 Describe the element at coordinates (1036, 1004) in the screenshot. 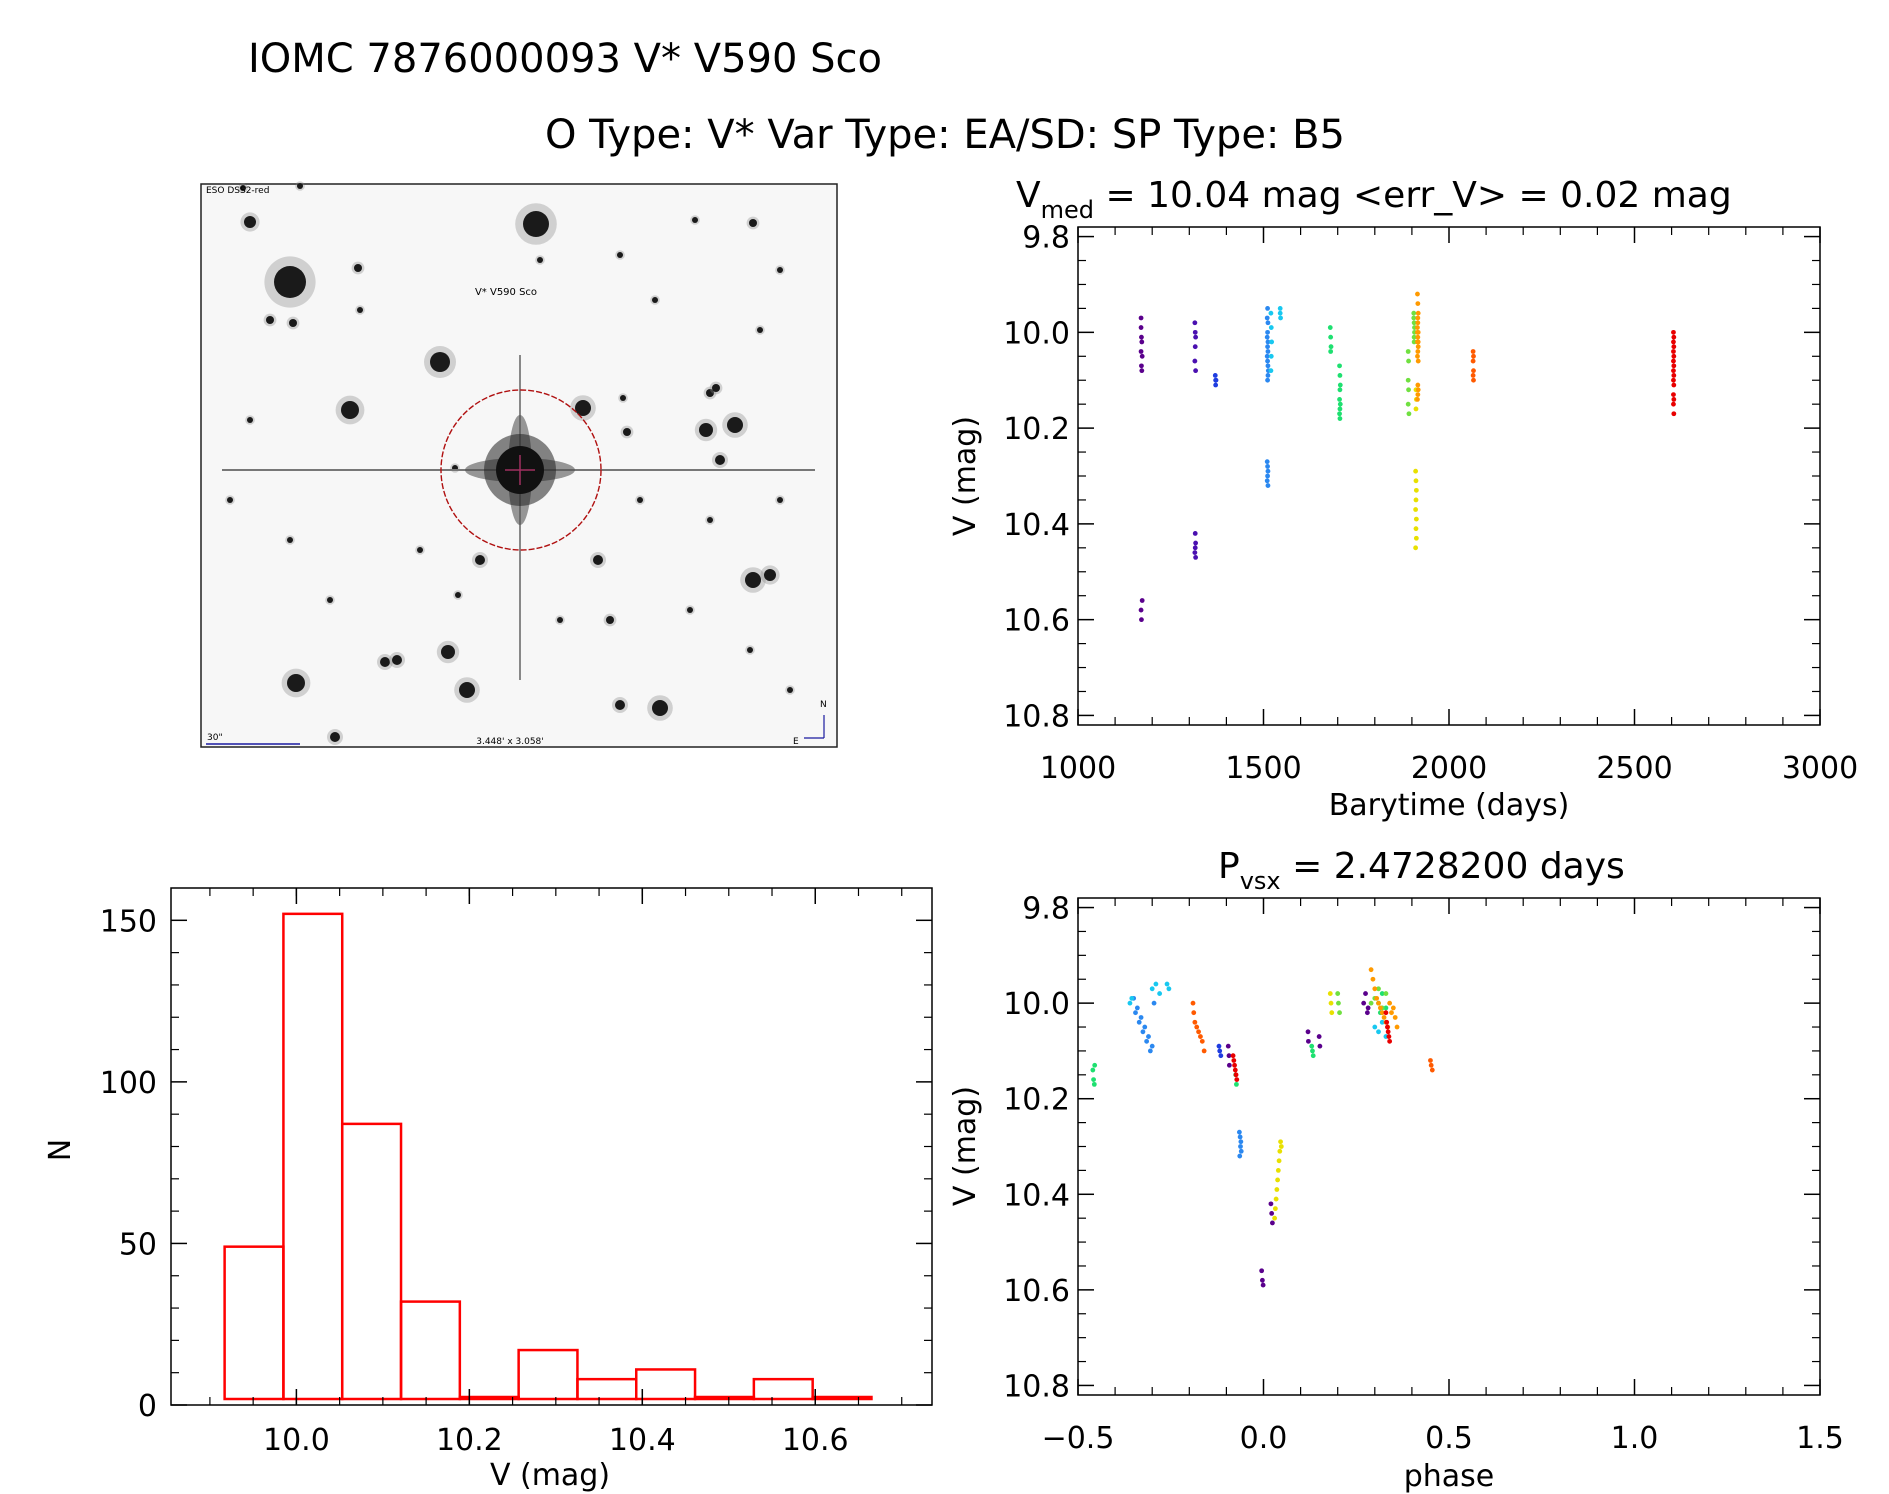

I see `y-tick-label: 10.0` at that location.